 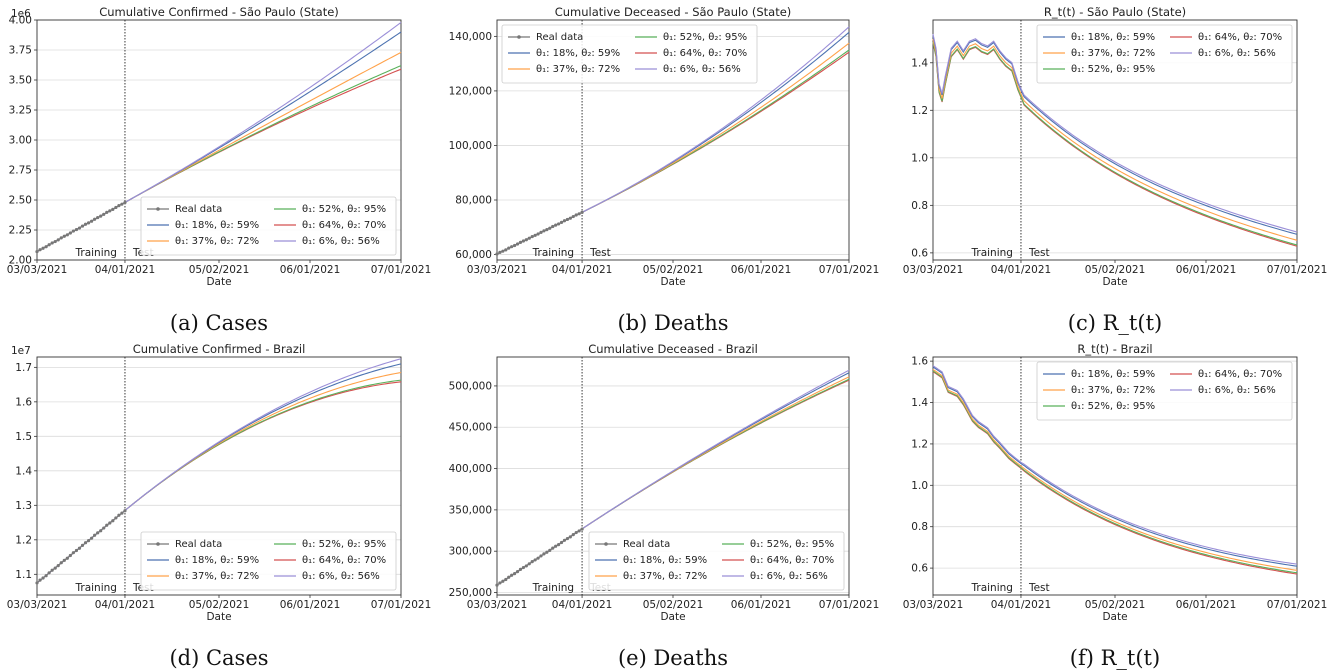 What do you see at coordinates (673, 658) in the screenshot?
I see `panel-caption: (e) Deaths` at bounding box center [673, 658].